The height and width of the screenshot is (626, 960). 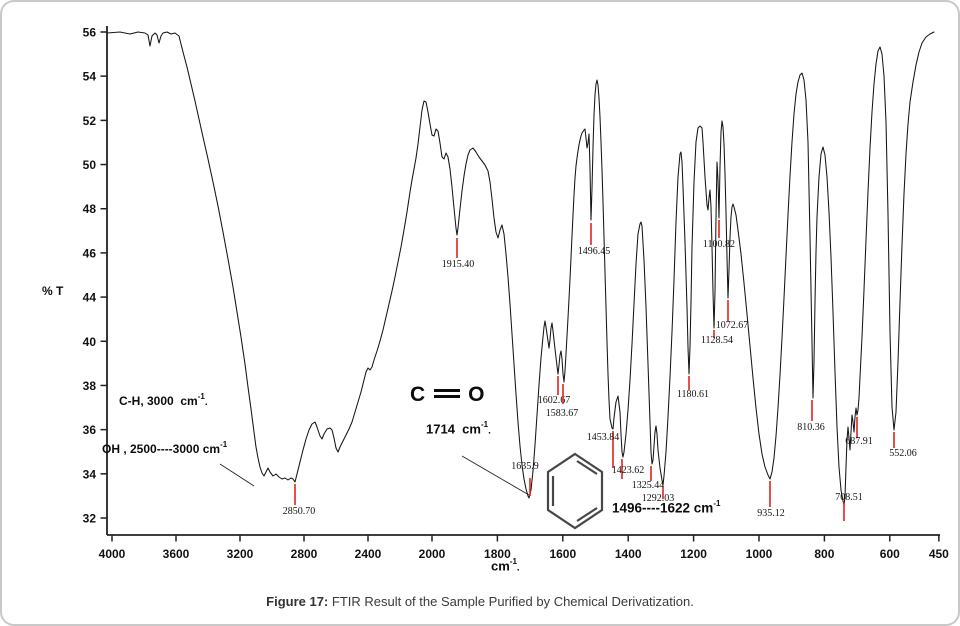 I want to click on peak-label: 1100.82, so click(x=719, y=244).